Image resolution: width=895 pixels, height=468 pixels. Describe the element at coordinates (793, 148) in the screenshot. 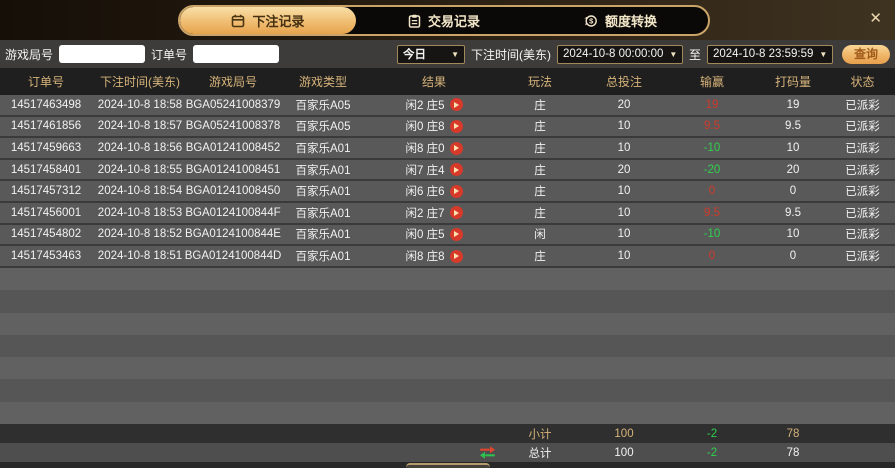

I see `cell-rolling: 10` at that location.